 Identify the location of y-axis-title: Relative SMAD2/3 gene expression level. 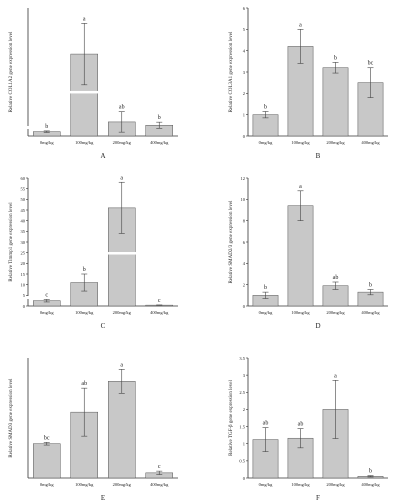
(231, 242).